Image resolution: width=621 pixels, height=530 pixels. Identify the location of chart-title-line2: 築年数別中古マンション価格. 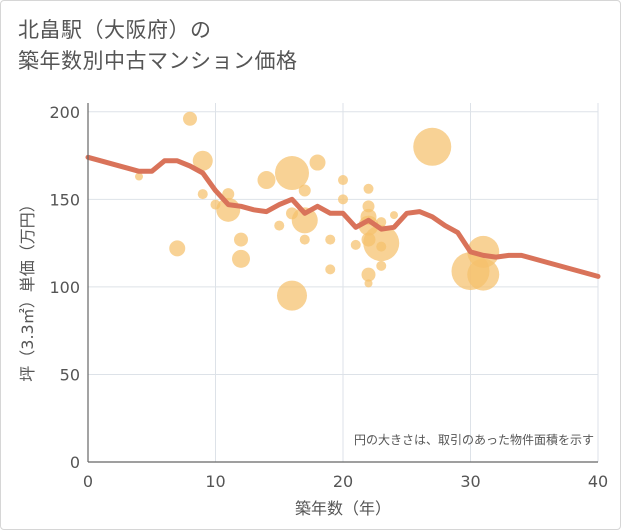
(158, 61).